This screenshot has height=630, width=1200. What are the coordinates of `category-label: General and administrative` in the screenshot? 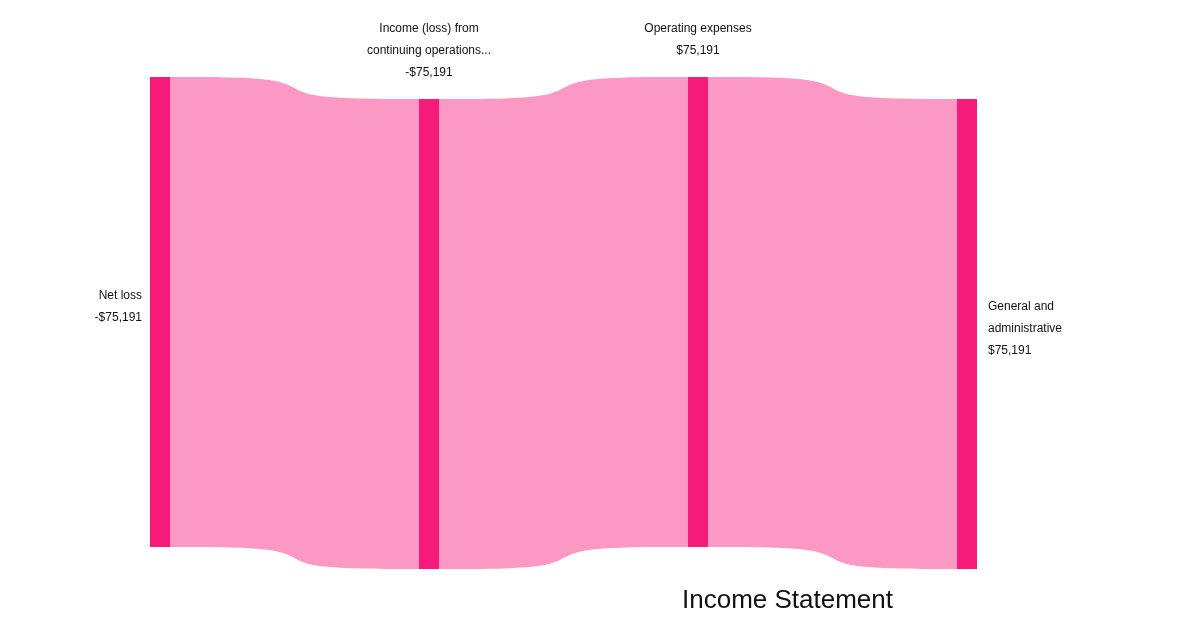 It's located at (1025, 317).